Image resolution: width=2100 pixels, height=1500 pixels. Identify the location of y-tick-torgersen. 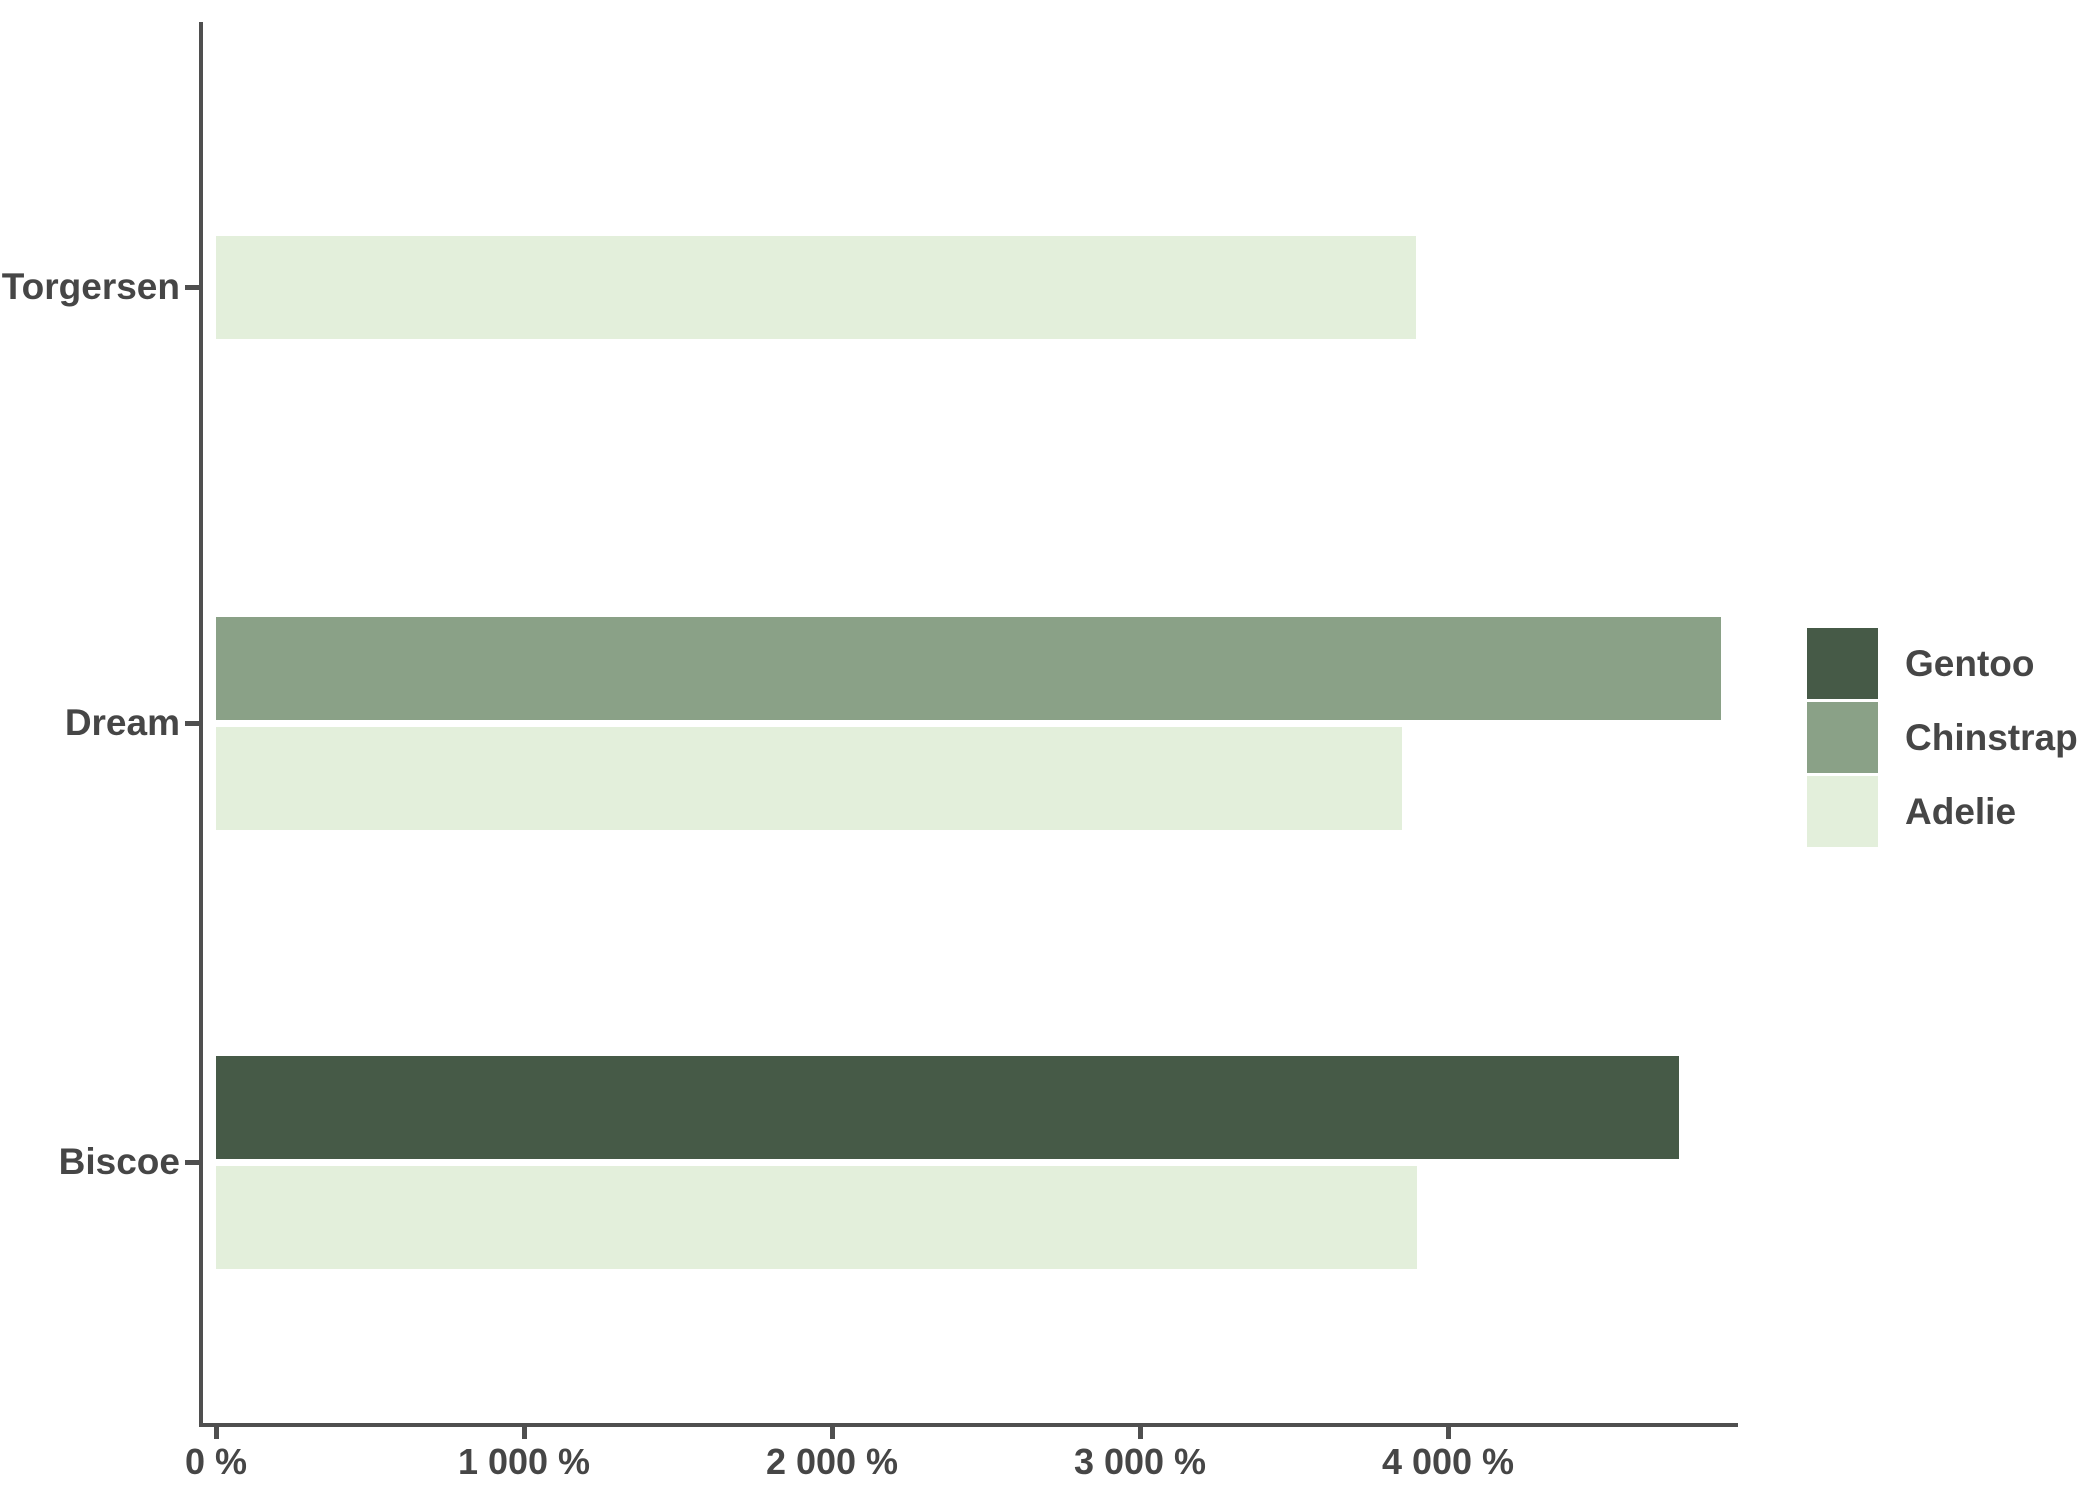
(192, 287).